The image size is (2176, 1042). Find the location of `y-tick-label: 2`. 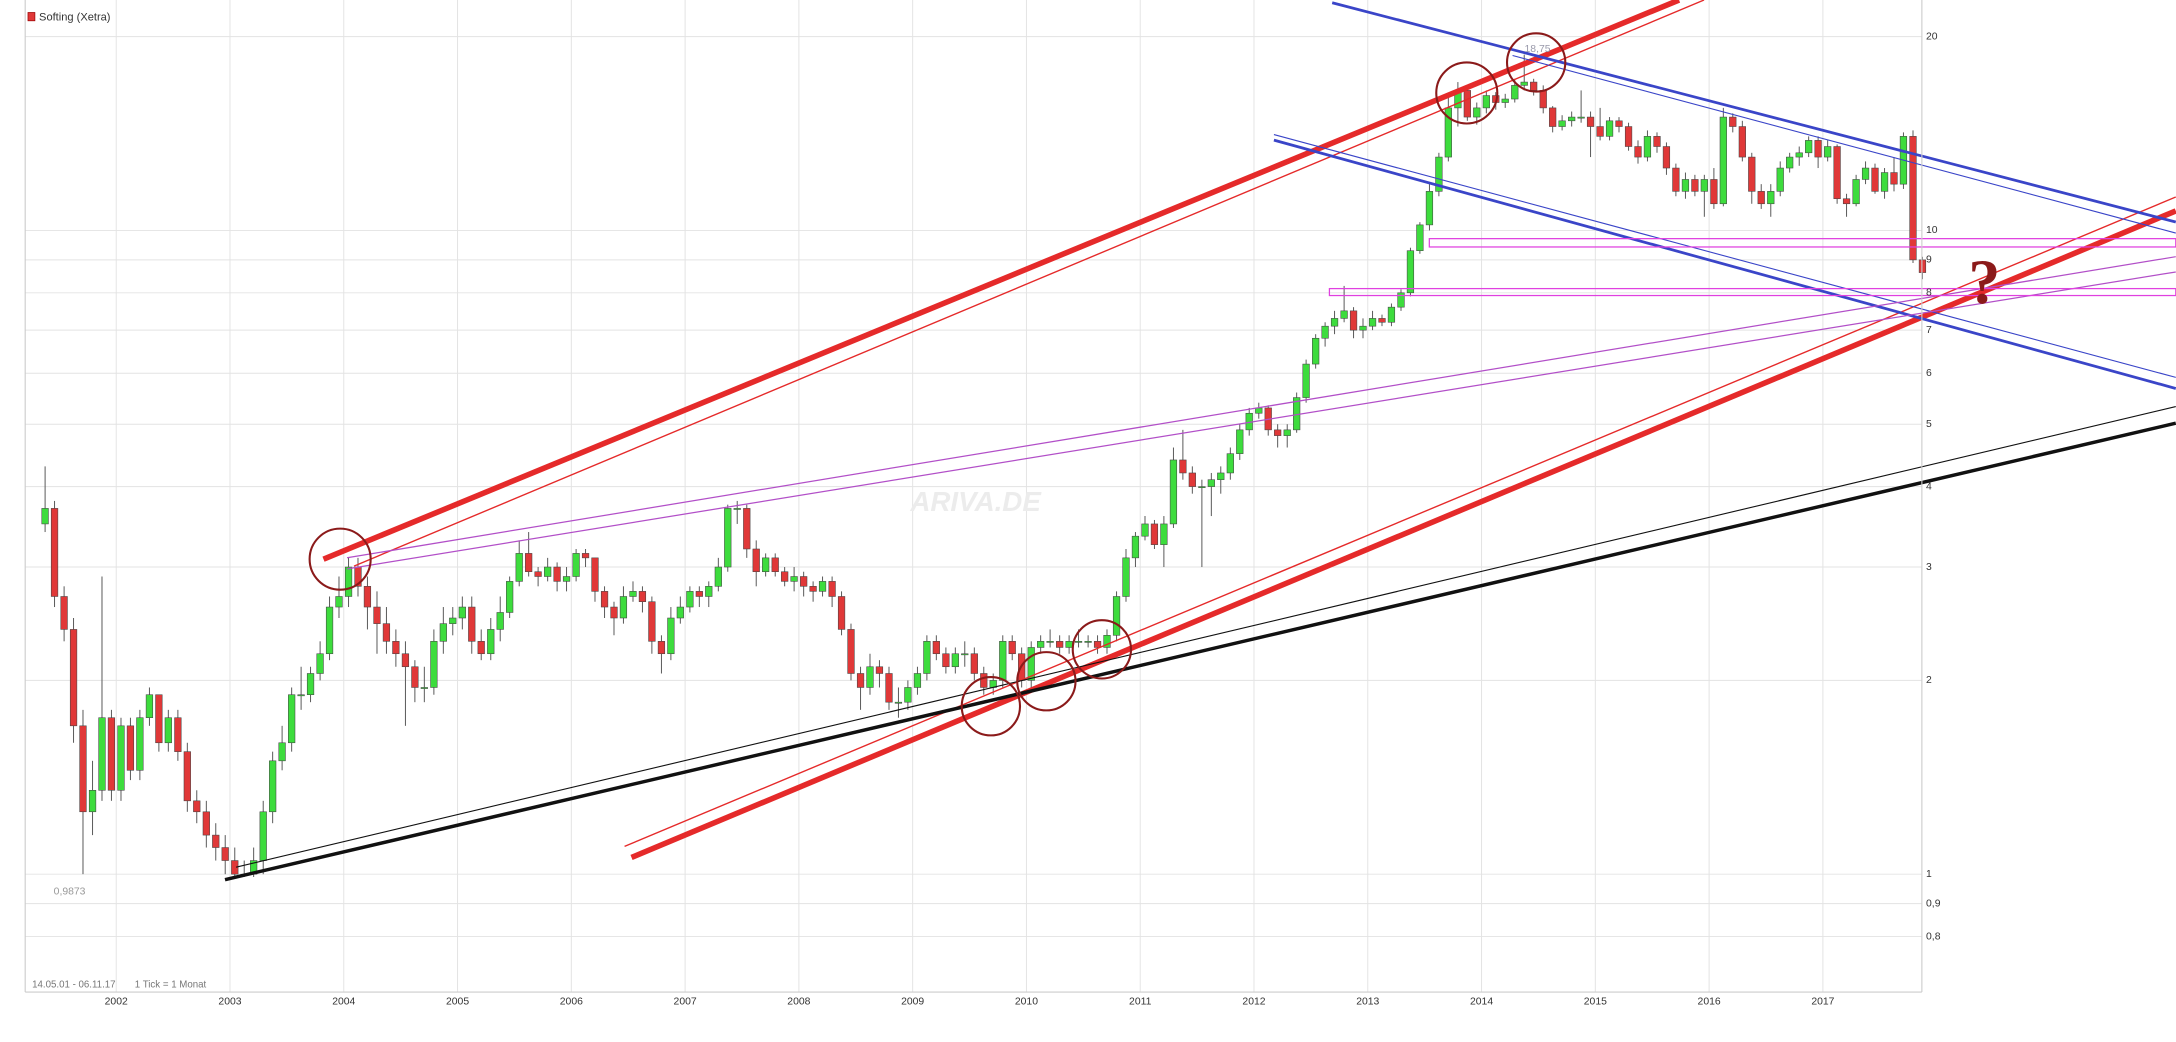

y-tick-label: 2 is located at coordinates (1929, 680).